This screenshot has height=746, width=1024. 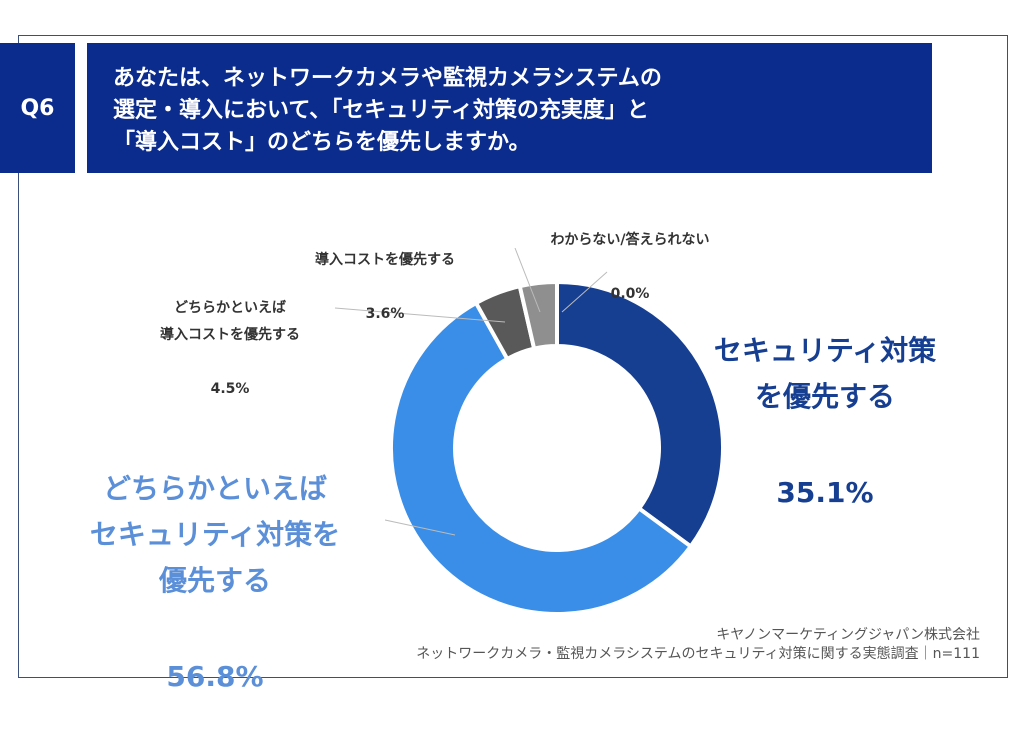 I want to click on label-somewhat-security: どちらかといえば セキュリティ対策を 優先する 56.8%, so click(x=215, y=583).